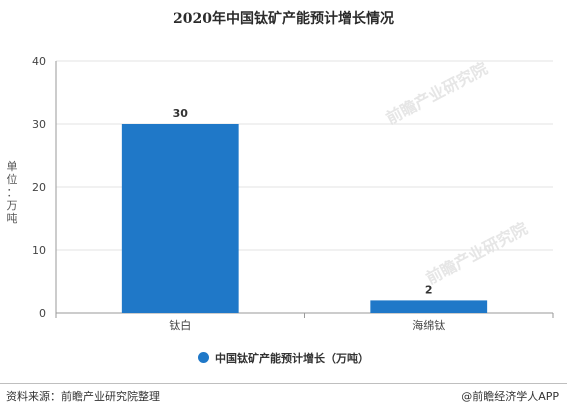 This screenshot has width=567, height=412. I want to click on legend-label: 中国钛矿产能预计增长（万吨）, so click(292, 358).